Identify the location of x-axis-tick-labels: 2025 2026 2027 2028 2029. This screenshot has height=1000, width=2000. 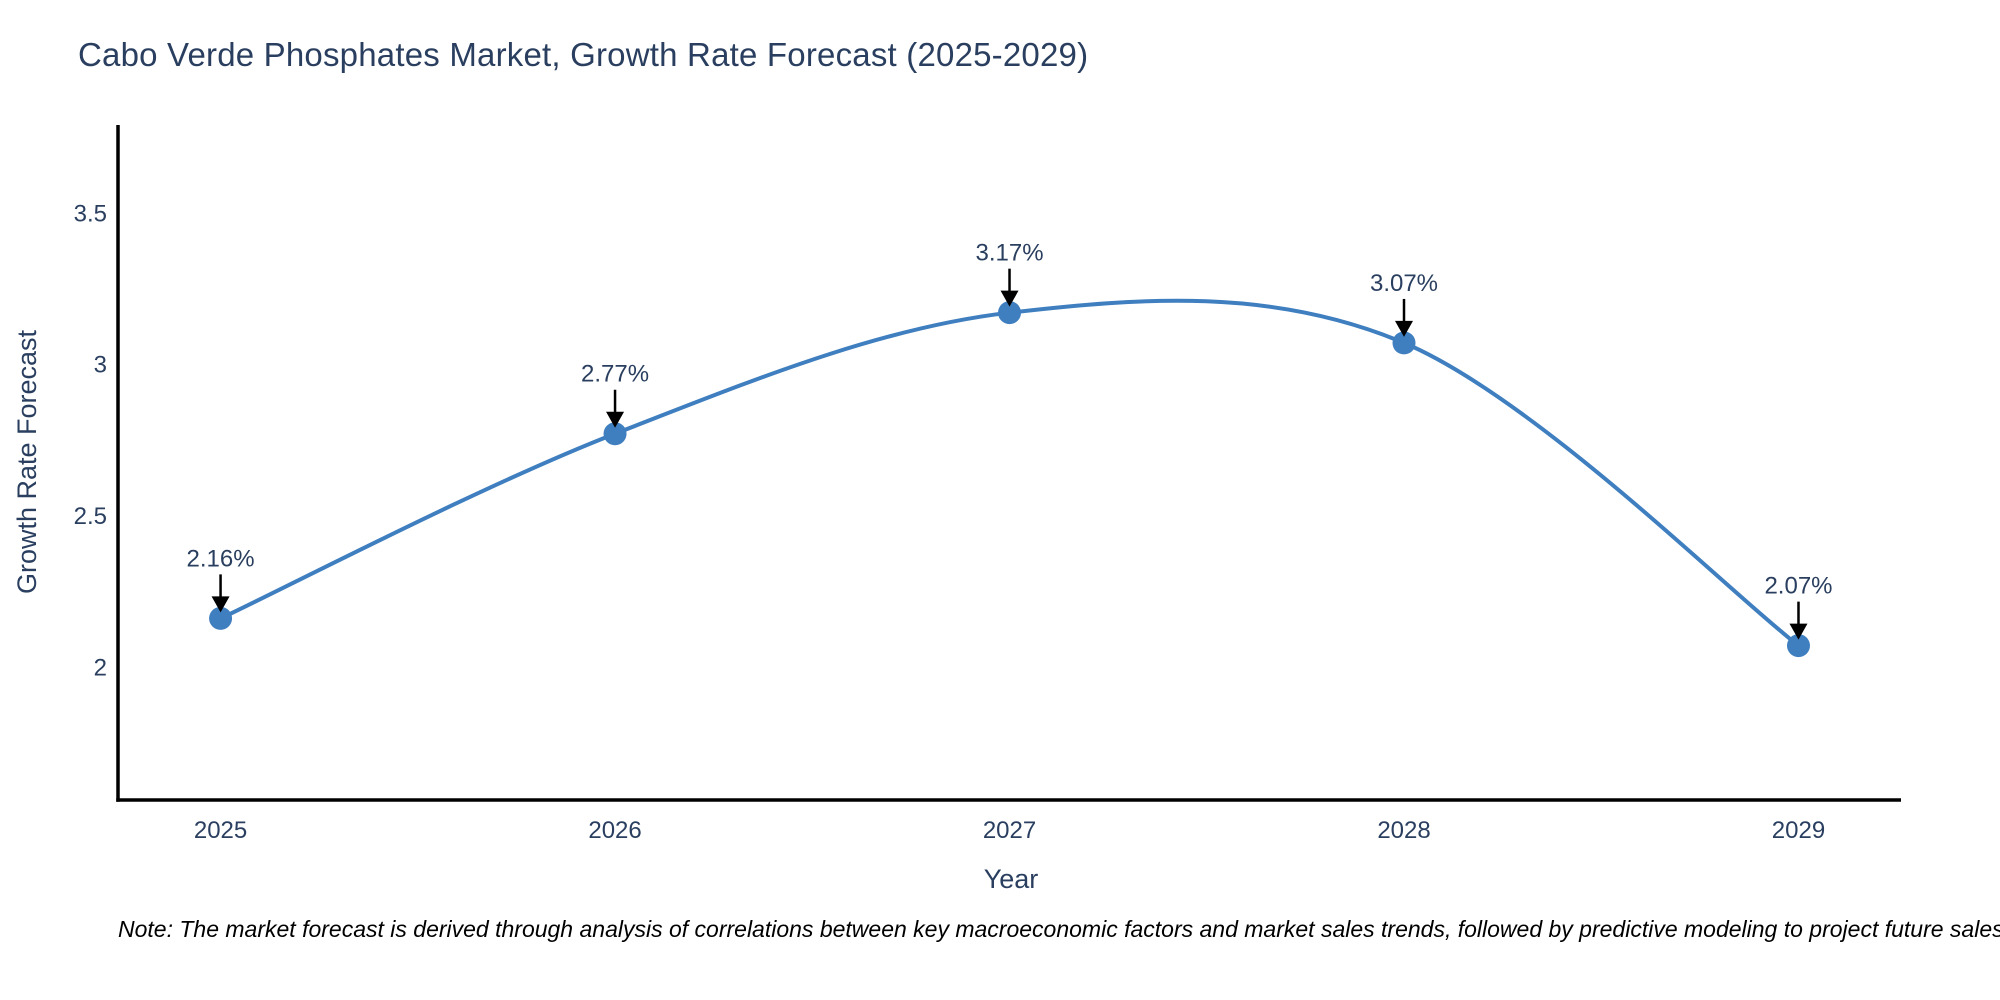
(1009, 830).